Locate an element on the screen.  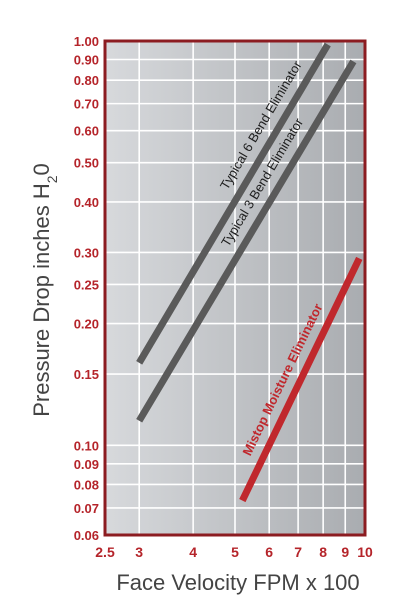
y-tick-label: 0.70 is located at coordinates (86, 104).